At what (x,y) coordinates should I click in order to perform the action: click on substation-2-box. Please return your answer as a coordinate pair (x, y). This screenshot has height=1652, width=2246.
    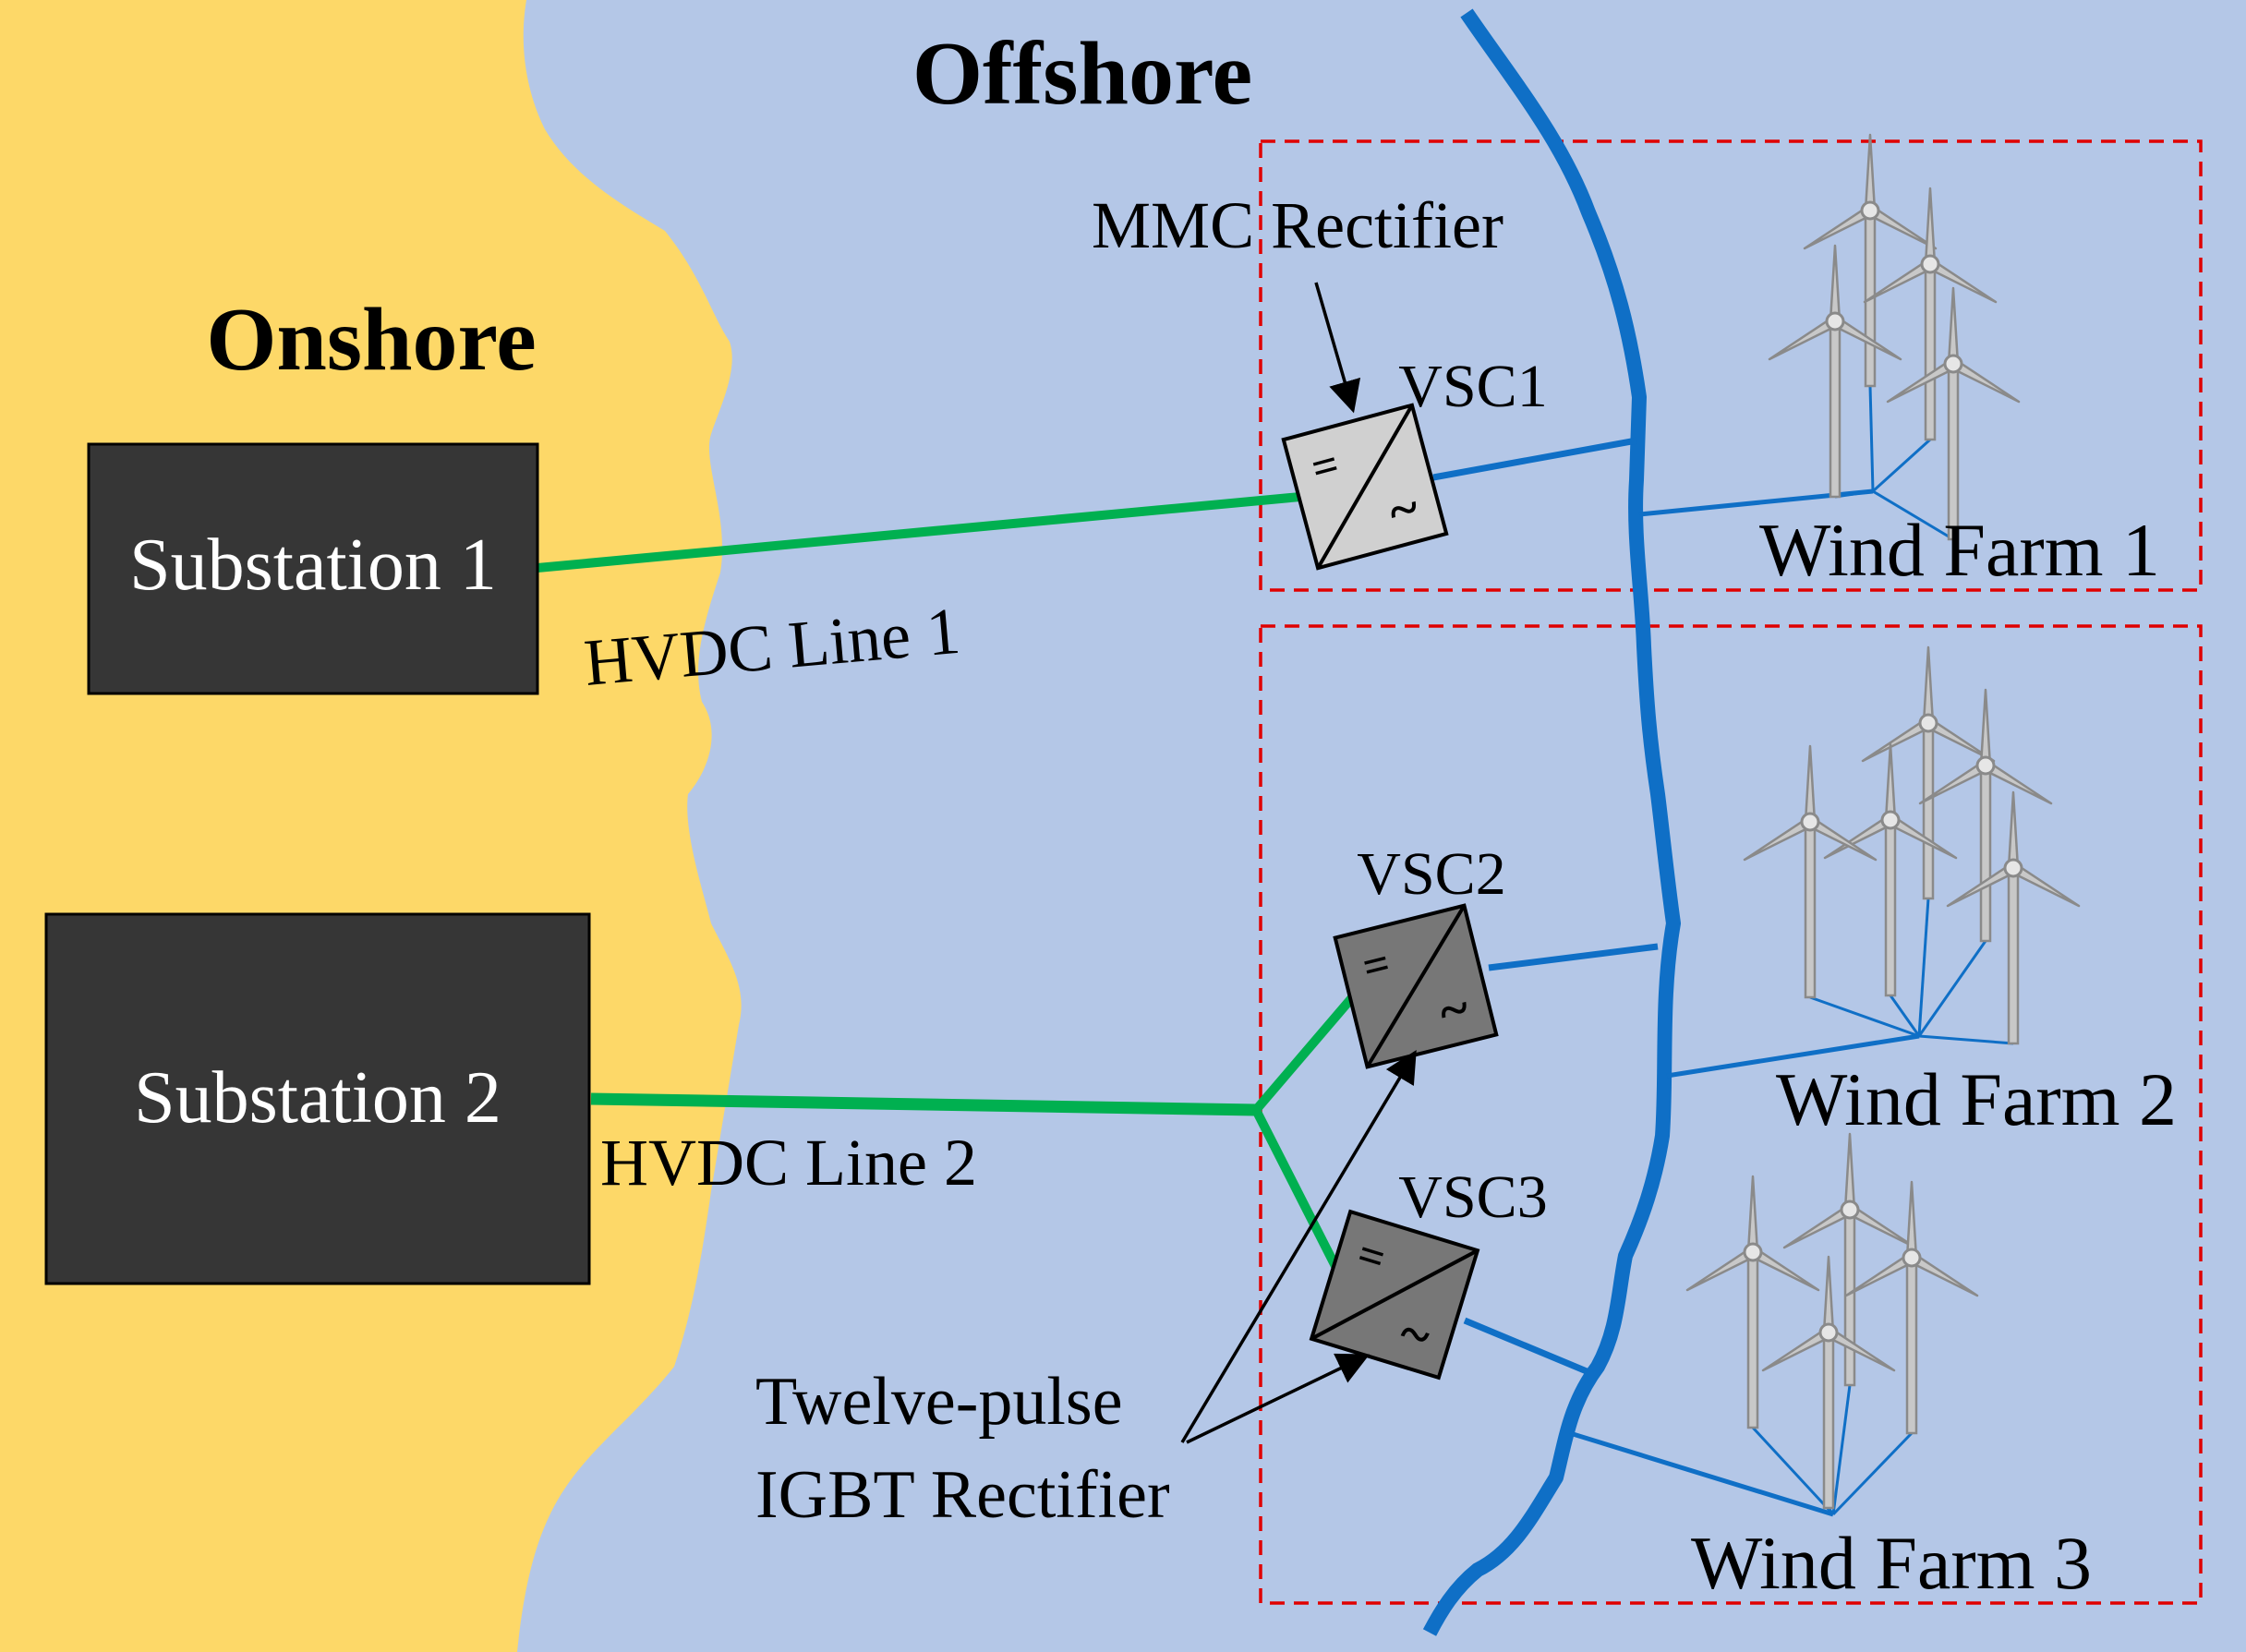
    Looking at the image, I should click on (318, 1098).